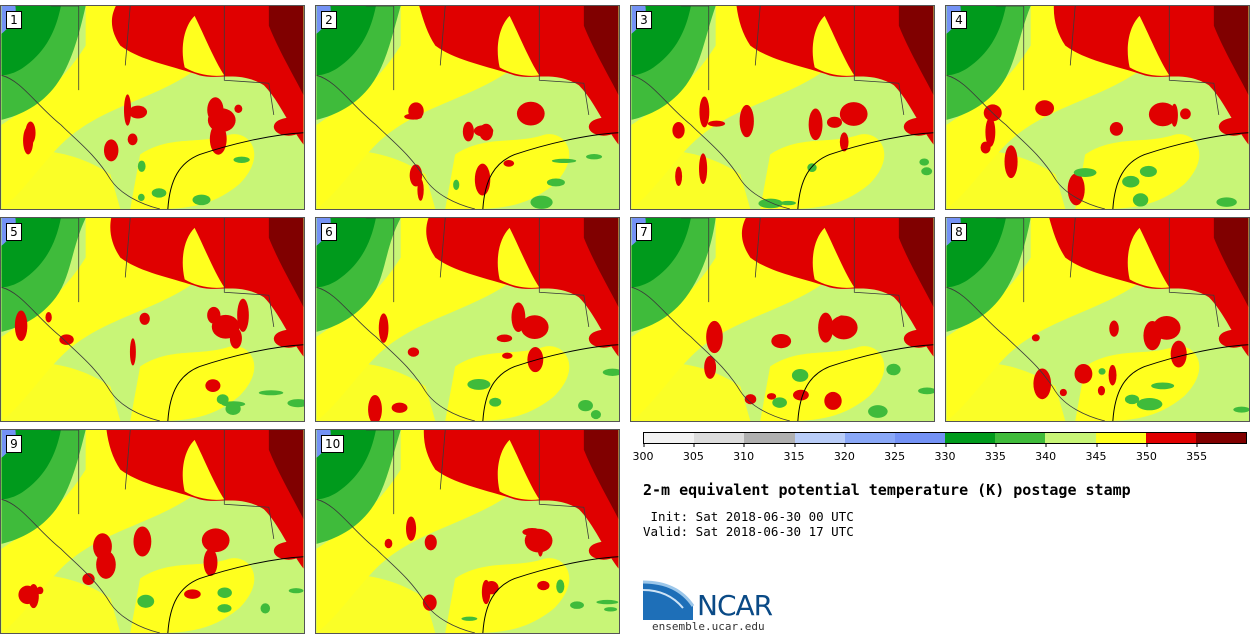 This screenshot has height=635, width=1260. What do you see at coordinates (1096, 453) in the screenshot?
I see `colorbar-tick-label: 345` at bounding box center [1096, 453].